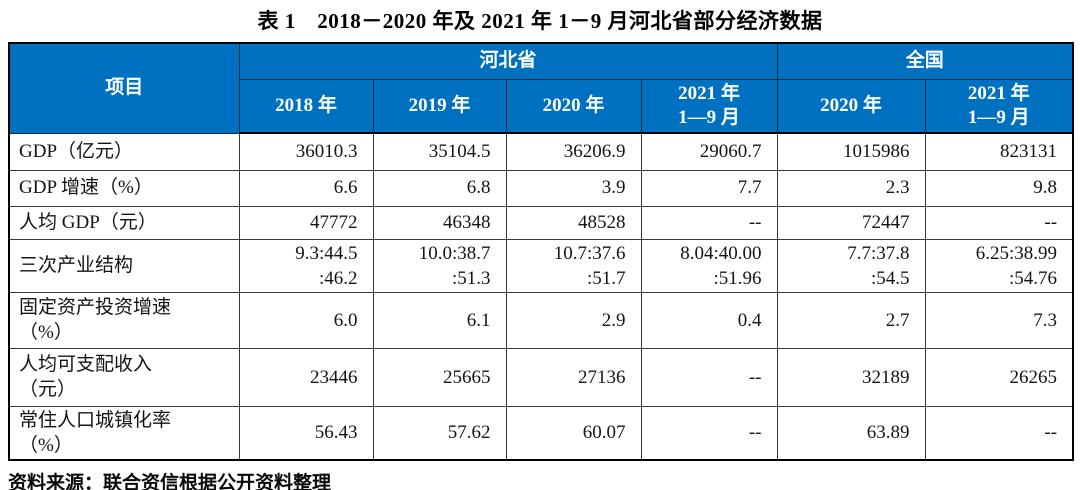 The image size is (1080, 490). I want to click on header-cell-national: 全国, so click(925, 61).